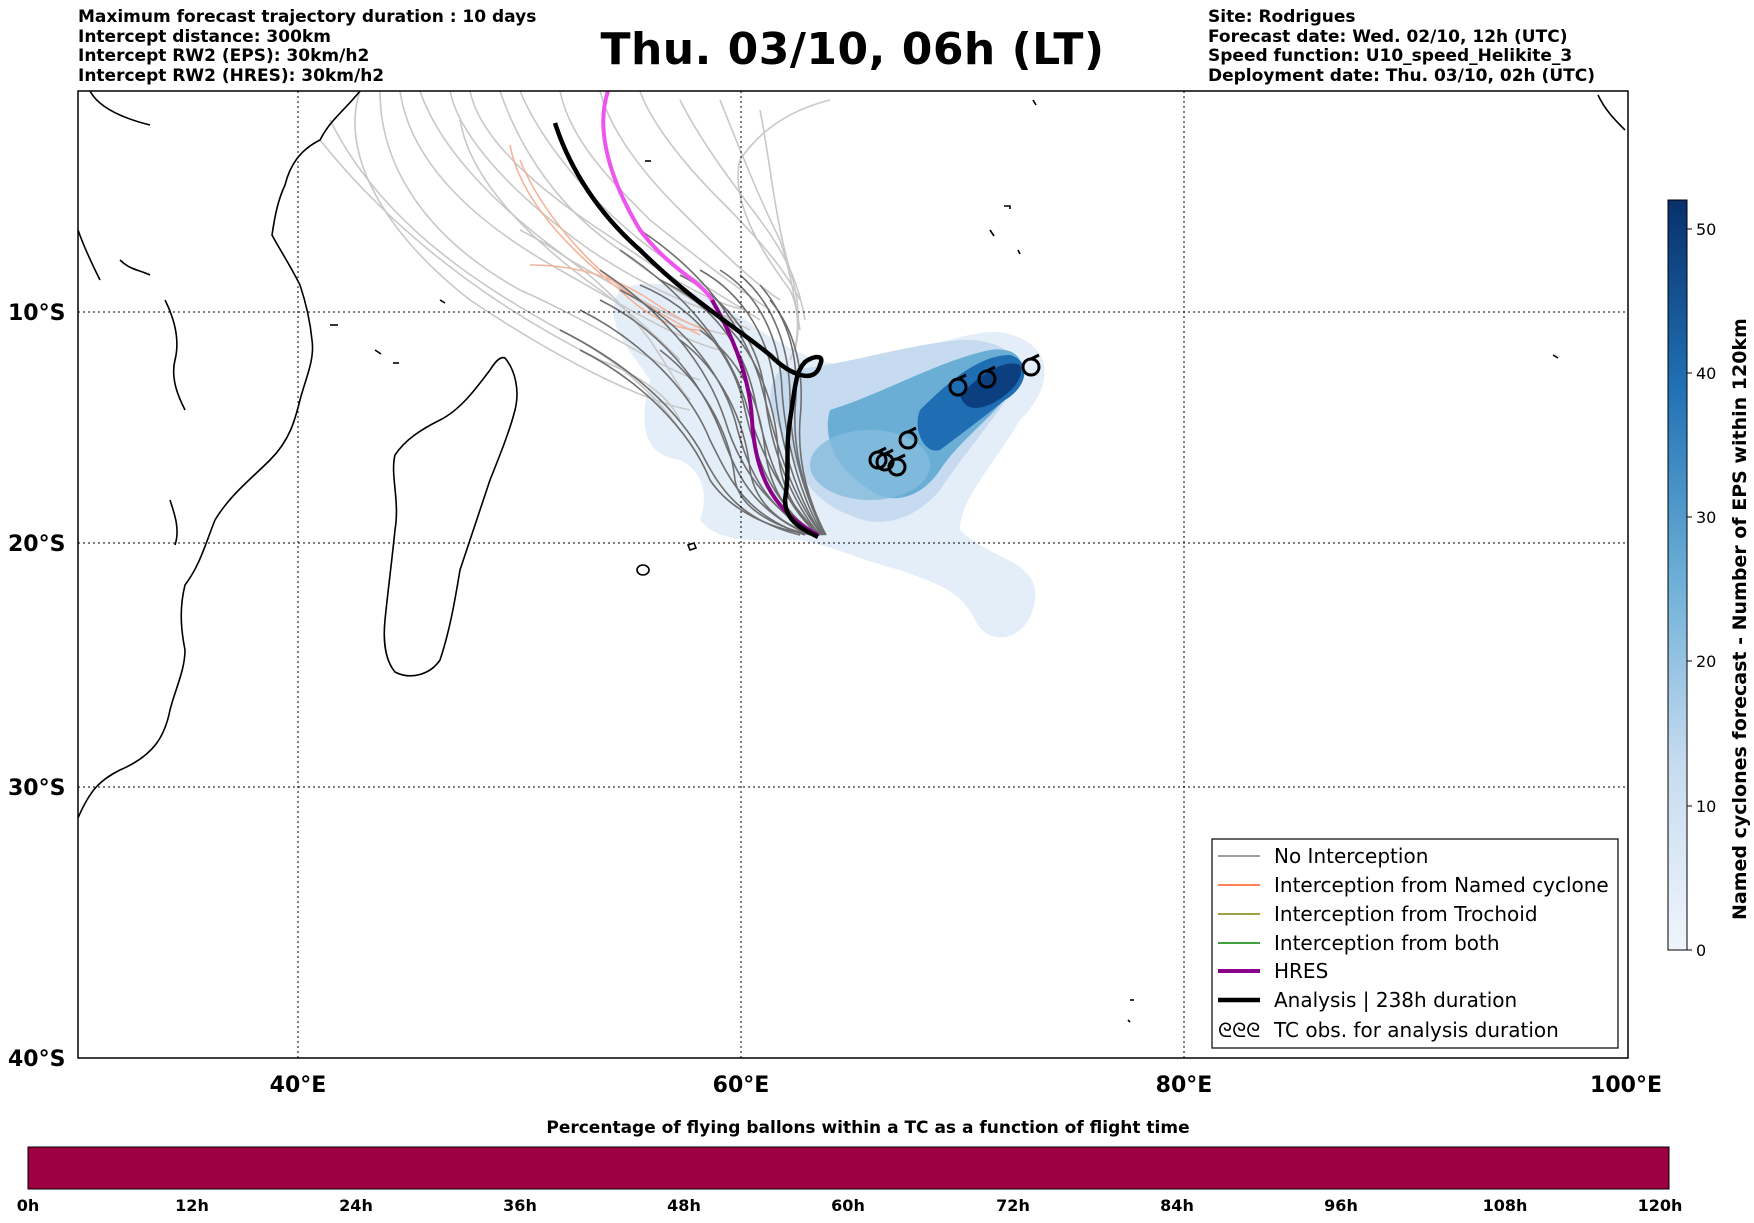 The image size is (1754, 1223). What do you see at coordinates (1677, 575) in the screenshot?
I see `colorbar-gradient` at bounding box center [1677, 575].